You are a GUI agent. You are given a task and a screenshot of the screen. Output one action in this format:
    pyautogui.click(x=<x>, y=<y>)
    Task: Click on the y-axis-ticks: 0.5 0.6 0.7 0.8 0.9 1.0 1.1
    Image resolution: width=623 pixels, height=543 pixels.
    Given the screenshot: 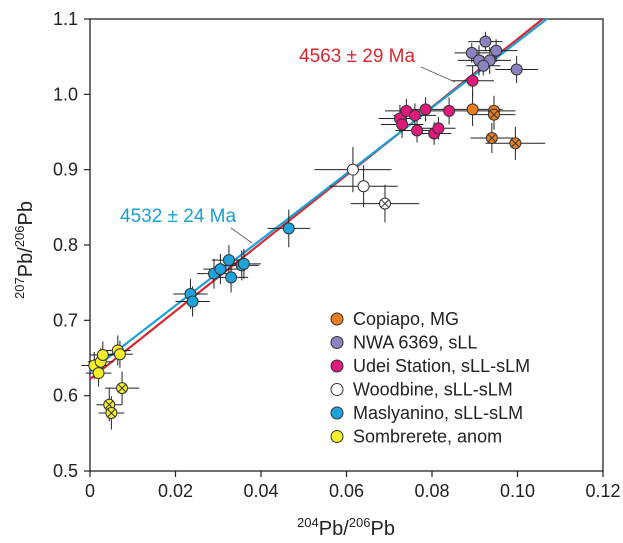 What is the action you would take?
    pyautogui.click(x=71, y=245)
    